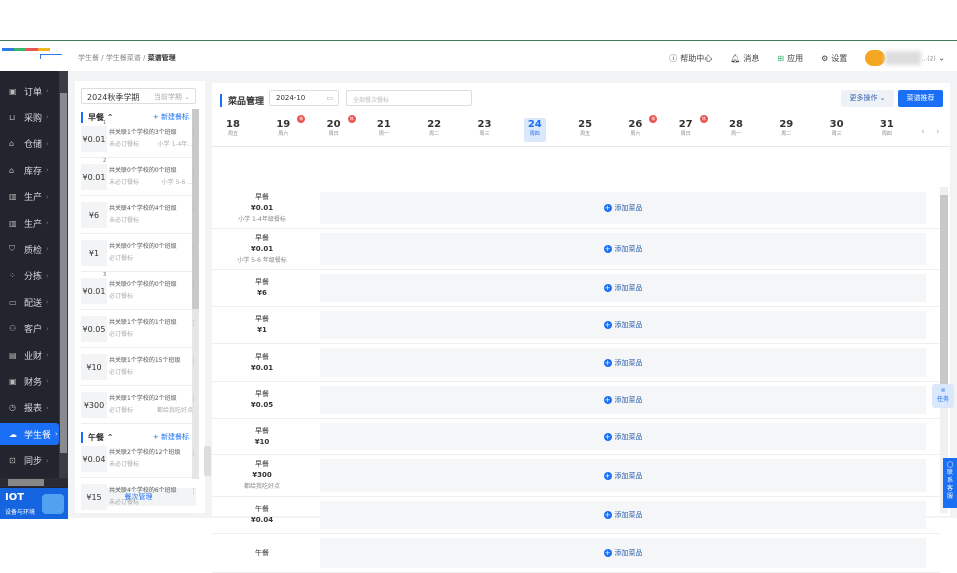  I want to click on meal-section-header: 午餐 ⌃ + 新建餐标, so click(135, 437).